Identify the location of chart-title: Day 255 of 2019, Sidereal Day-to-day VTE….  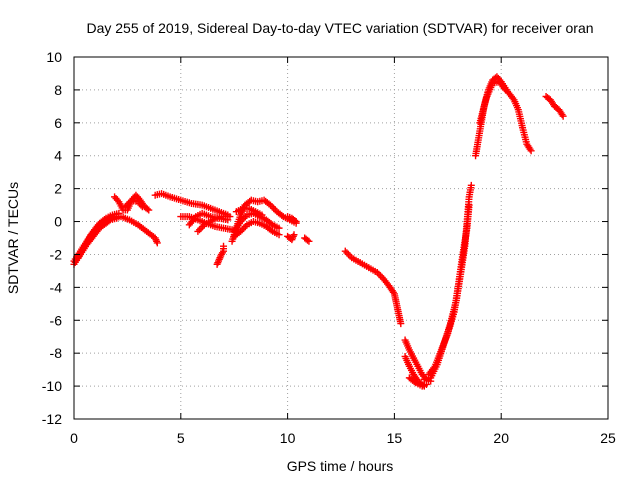
(339, 28).